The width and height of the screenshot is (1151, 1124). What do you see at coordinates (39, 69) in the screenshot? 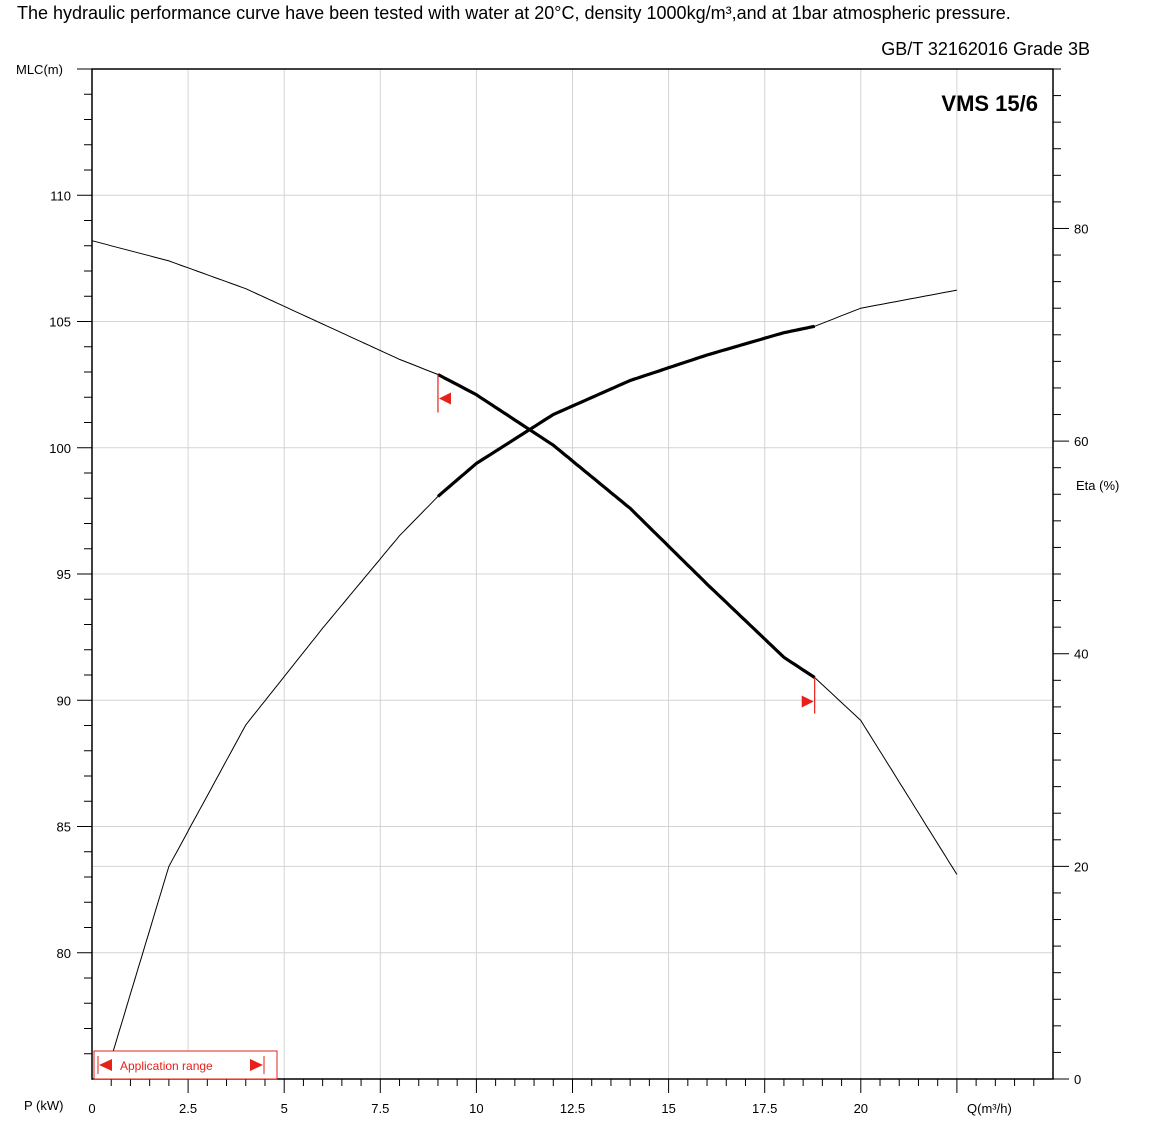
I see `y-axis-title: MLC(m)` at bounding box center [39, 69].